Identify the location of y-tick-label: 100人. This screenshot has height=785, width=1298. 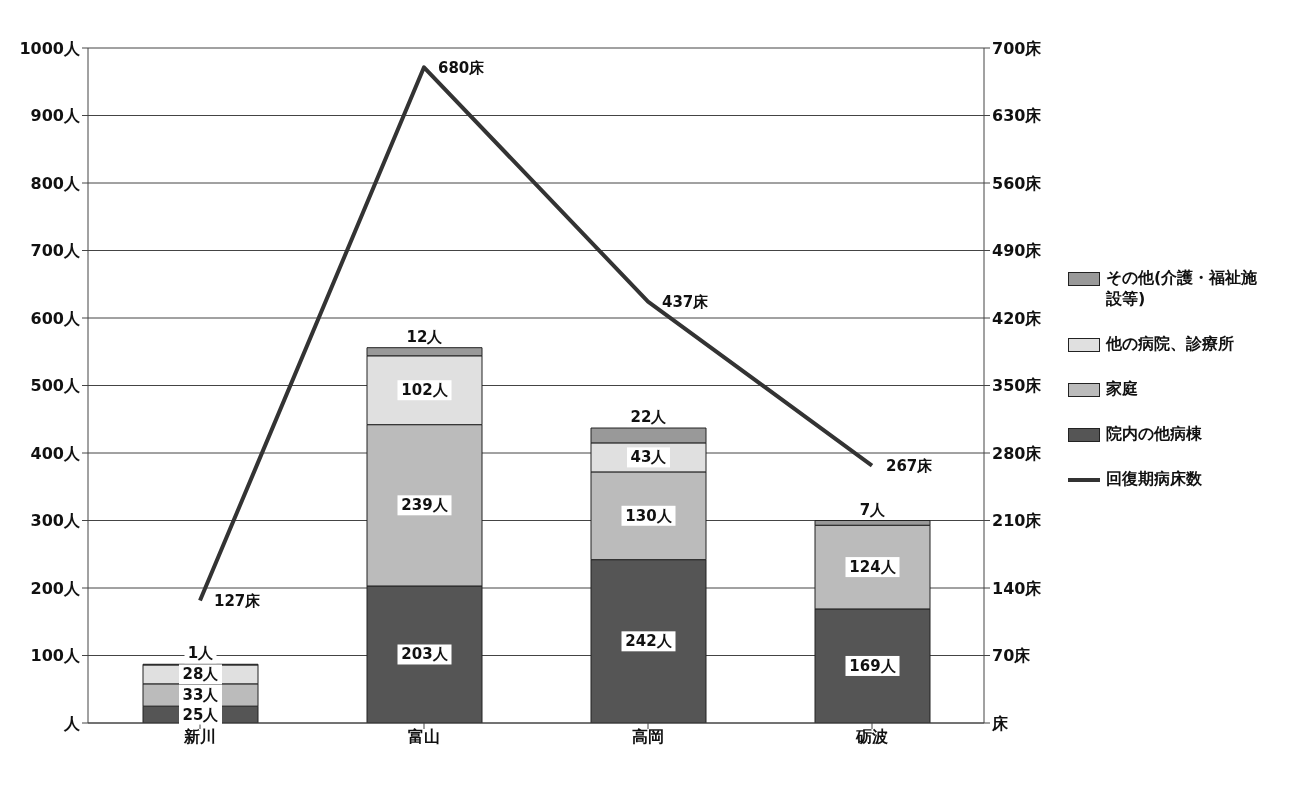
(55, 656).